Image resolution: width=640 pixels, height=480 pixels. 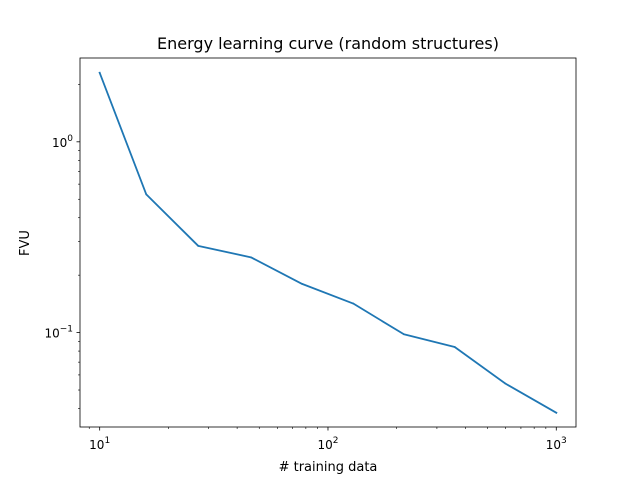 What do you see at coordinates (556, 444) in the screenshot?
I see `x-tick-label: 10³` at bounding box center [556, 444].